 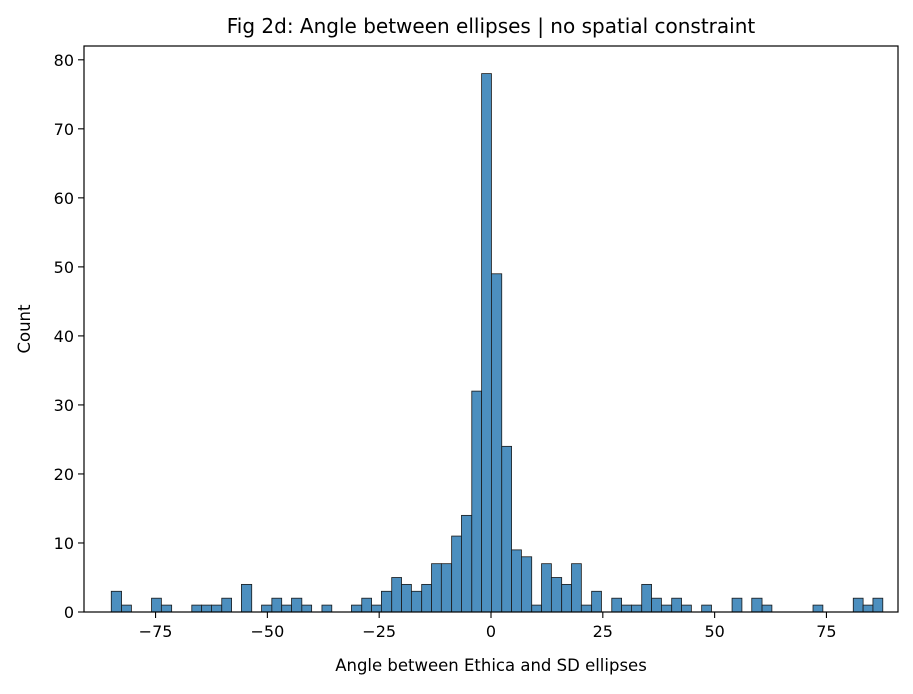 I want to click on x-tick-label: −75, so click(x=156, y=631).